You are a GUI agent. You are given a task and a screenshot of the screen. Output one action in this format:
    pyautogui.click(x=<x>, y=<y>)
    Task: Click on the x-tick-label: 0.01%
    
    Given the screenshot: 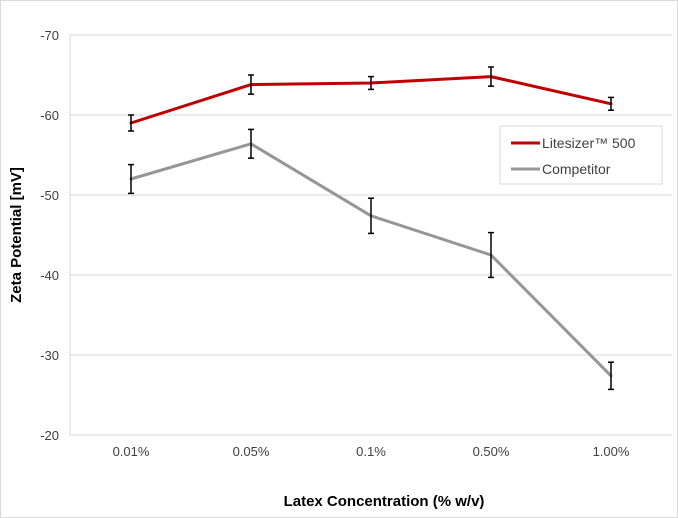 What is the action you would take?
    pyautogui.click(x=131, y=451)
    